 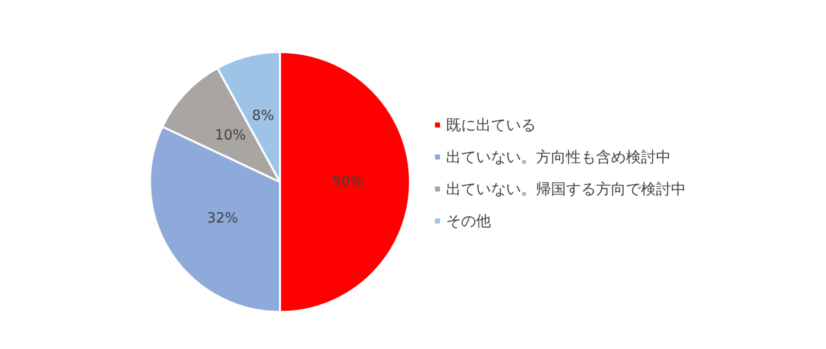 I want to click on legend-label: 出ていない。帰国する方向で検討中, so click(x=566, y=189).